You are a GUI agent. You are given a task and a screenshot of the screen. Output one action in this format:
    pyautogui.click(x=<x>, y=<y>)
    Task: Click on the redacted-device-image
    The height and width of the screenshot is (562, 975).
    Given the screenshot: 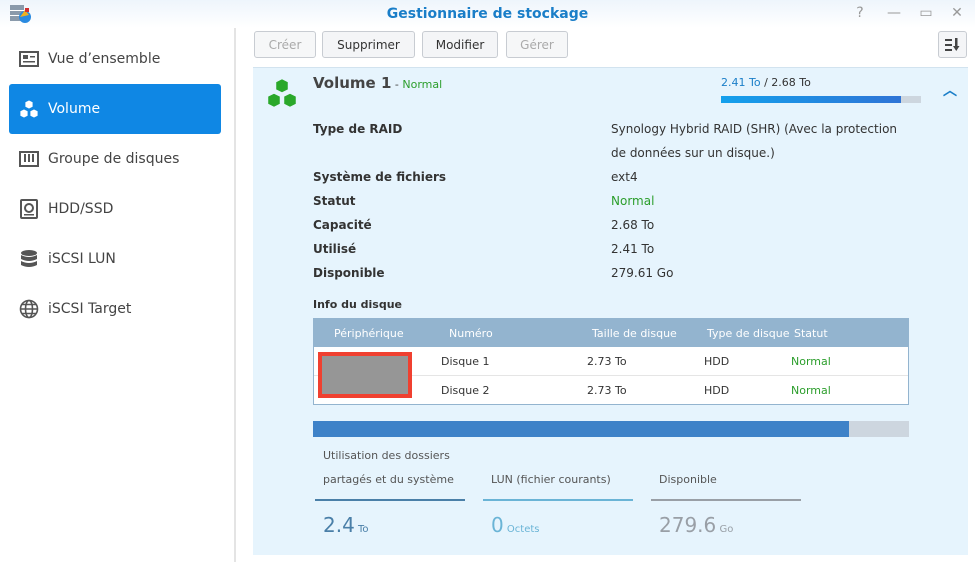 What is the action you would take?
    pyautogui.click(x=365, y=375)
    